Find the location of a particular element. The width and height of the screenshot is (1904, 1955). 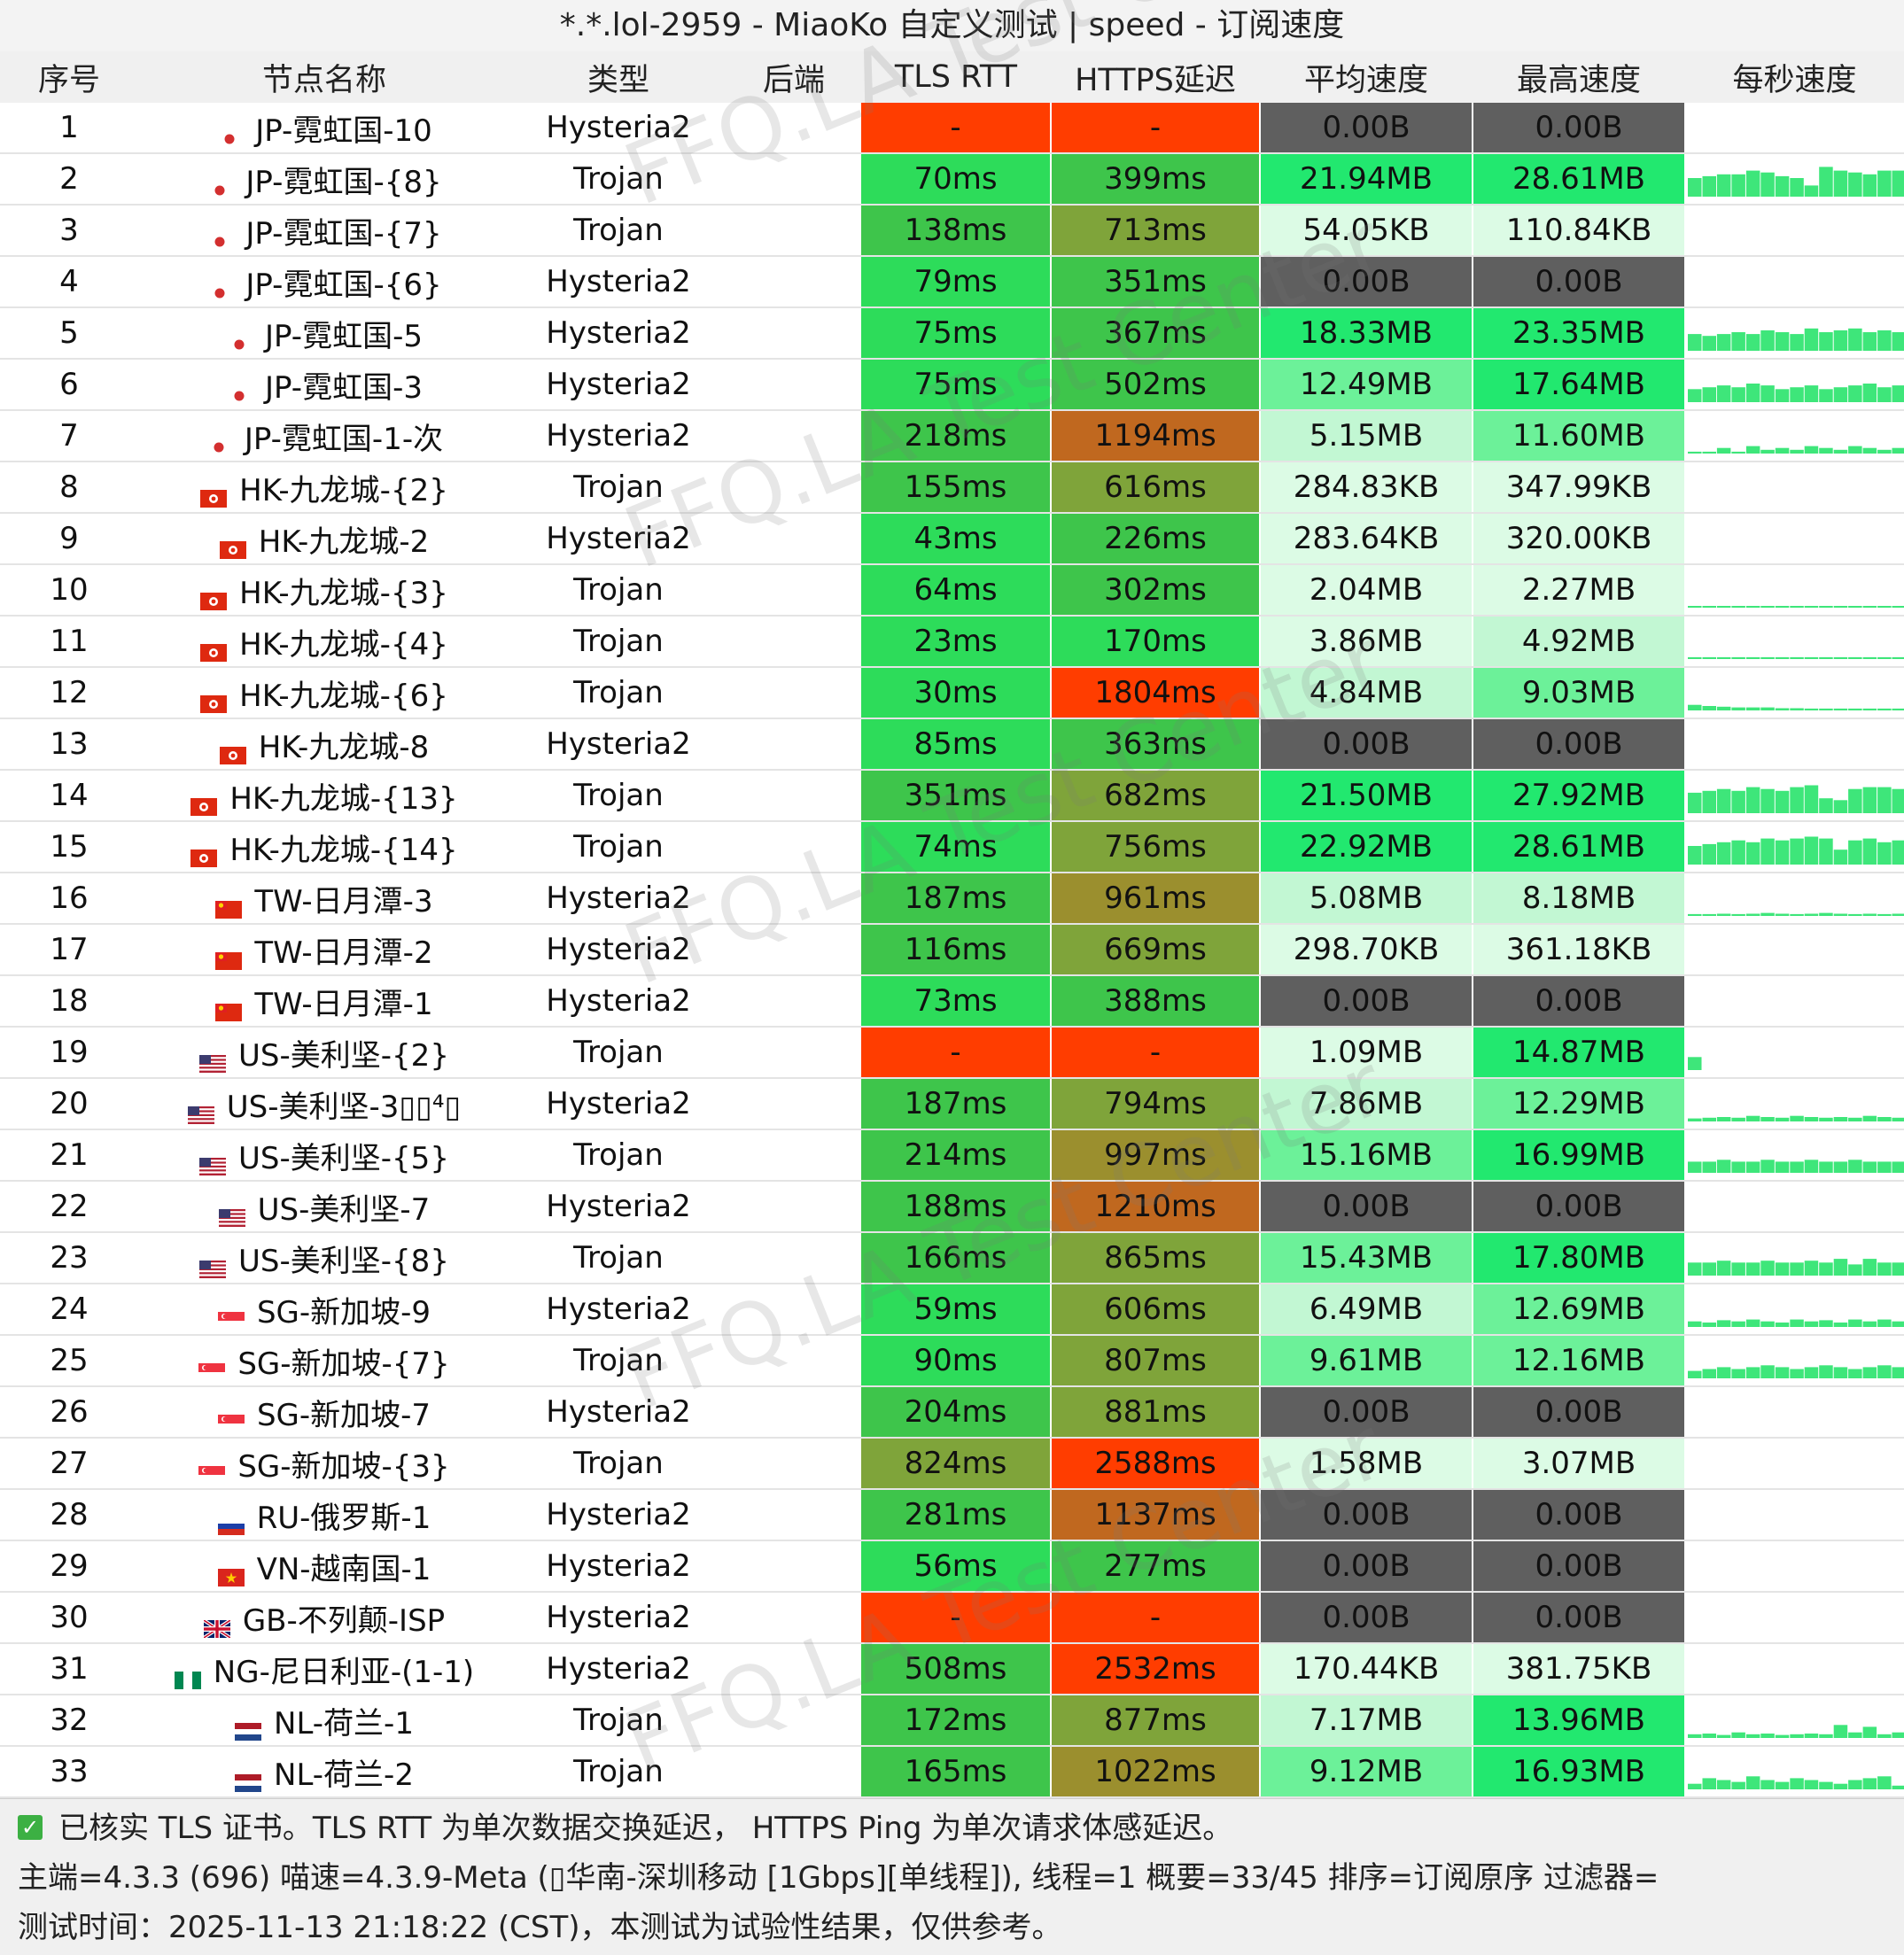

row-index: 26 is located at coordinates (69, 1412).